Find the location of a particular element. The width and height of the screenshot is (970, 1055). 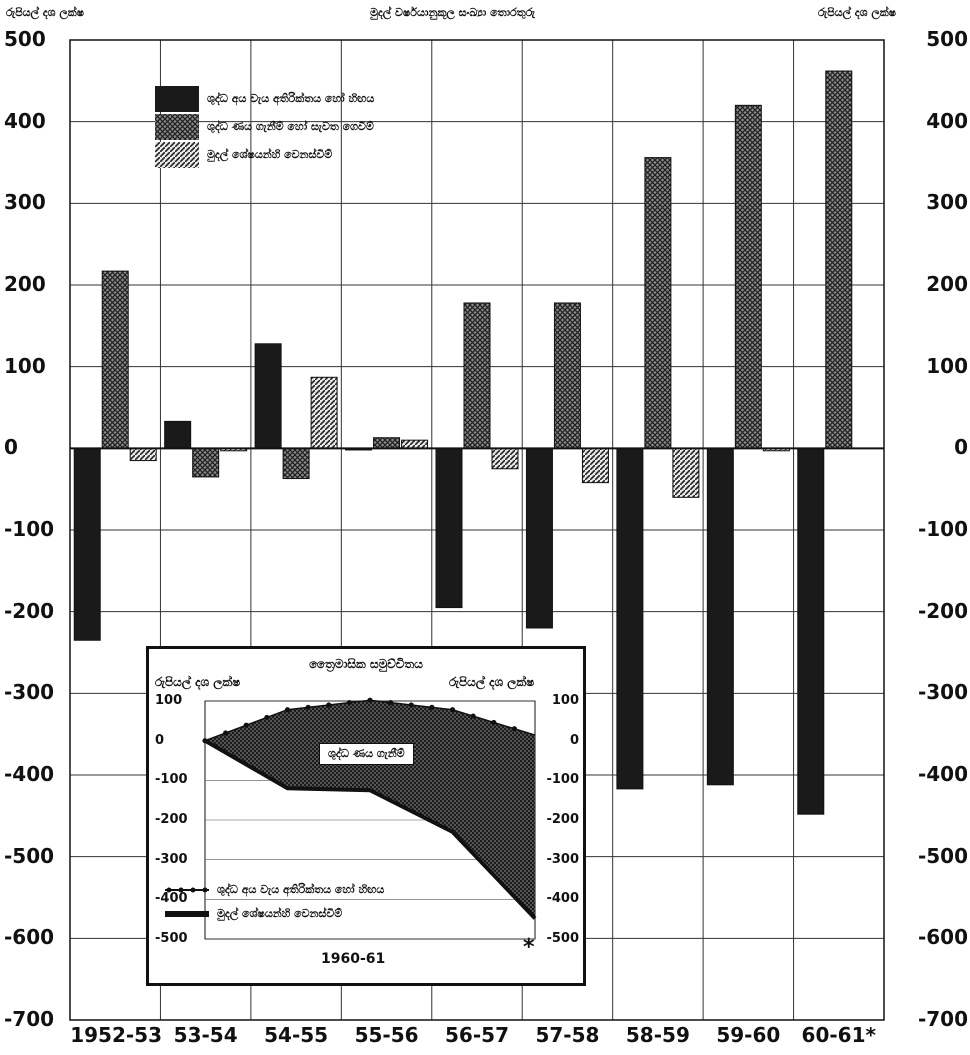

y-tick-label-right: 400 is located at coordinates (947, 120).